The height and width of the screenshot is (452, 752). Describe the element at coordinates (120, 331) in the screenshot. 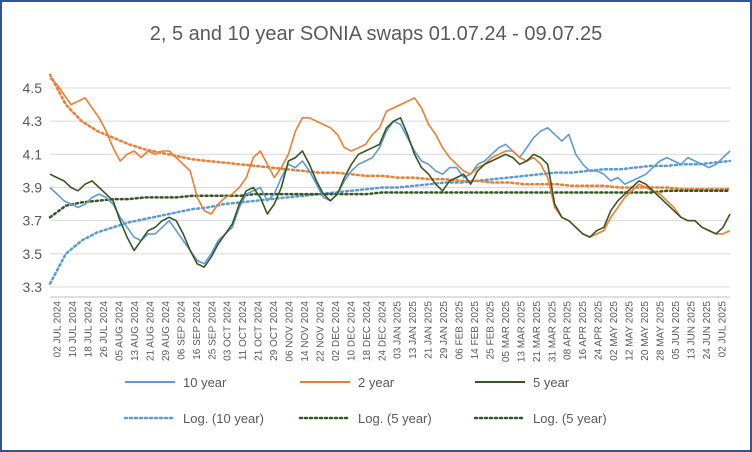

I see `x-tick-label: 05 AUG 2024` at that location.